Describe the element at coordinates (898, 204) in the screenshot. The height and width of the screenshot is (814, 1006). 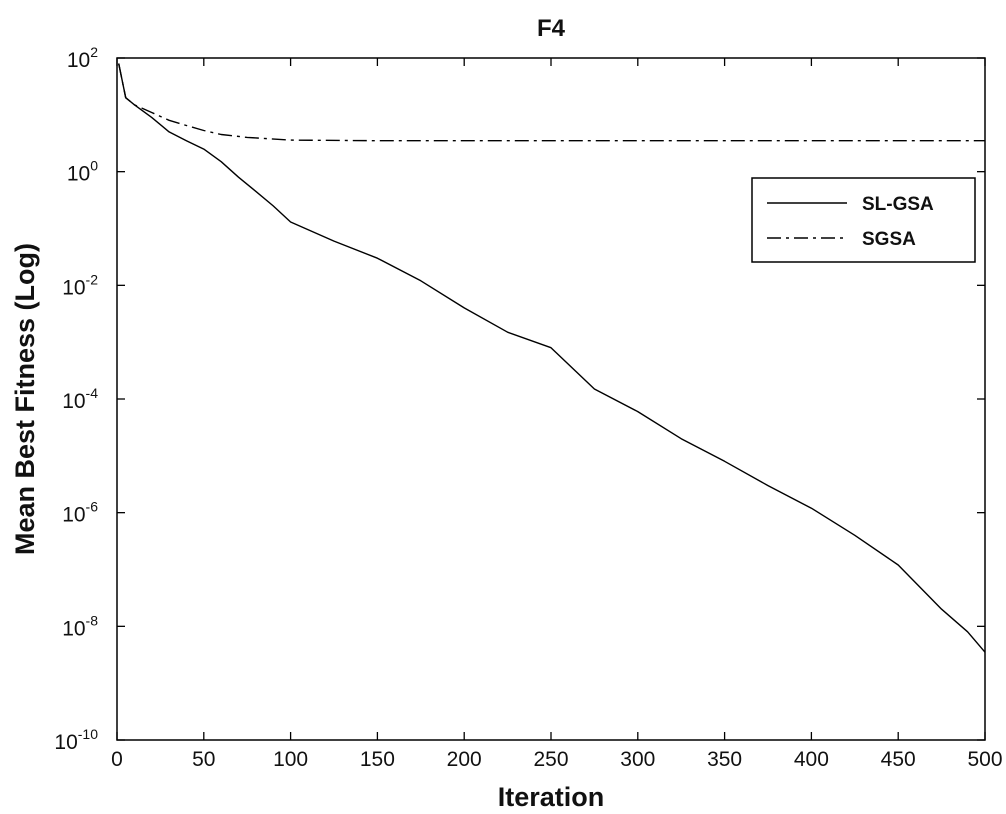
I see `legend-label-sl-gsa: SL-GSA` at that location.